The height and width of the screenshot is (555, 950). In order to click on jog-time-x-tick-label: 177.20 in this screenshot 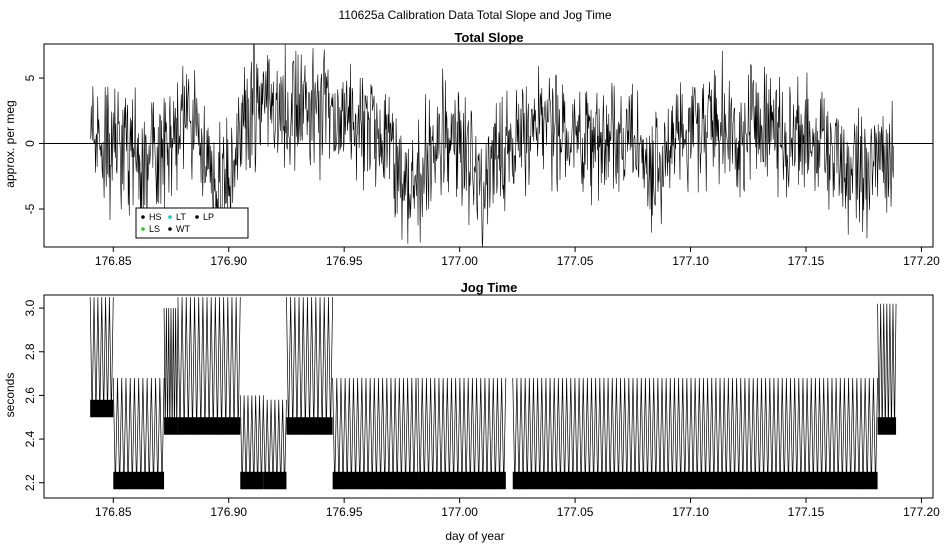, I will do `click(921, 512)`.